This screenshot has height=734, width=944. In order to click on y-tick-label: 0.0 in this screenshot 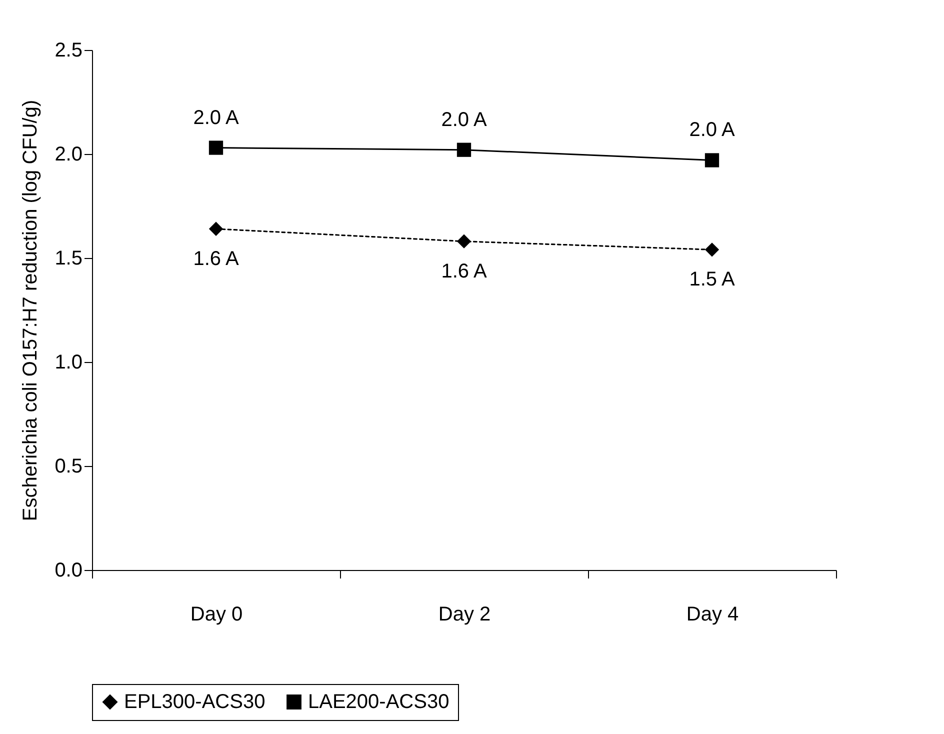, I will do `click(68, 571)`.